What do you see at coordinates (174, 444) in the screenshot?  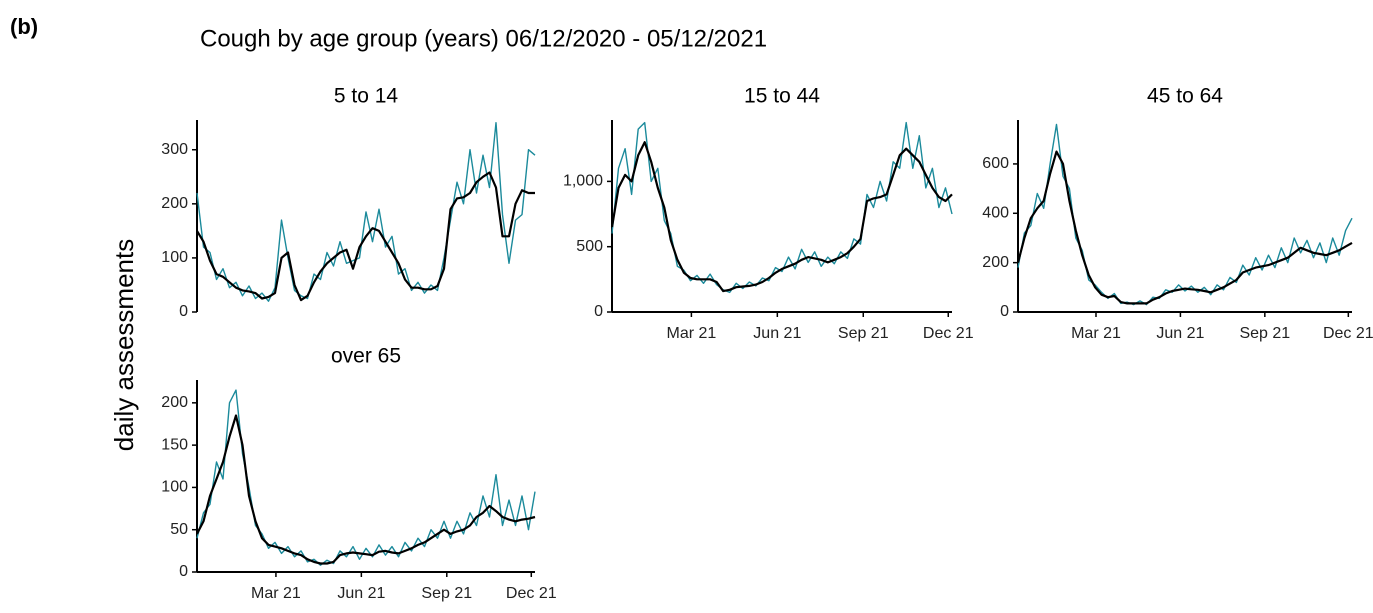 I see `y-tick-label: 150` at bounding box center [174, 444].